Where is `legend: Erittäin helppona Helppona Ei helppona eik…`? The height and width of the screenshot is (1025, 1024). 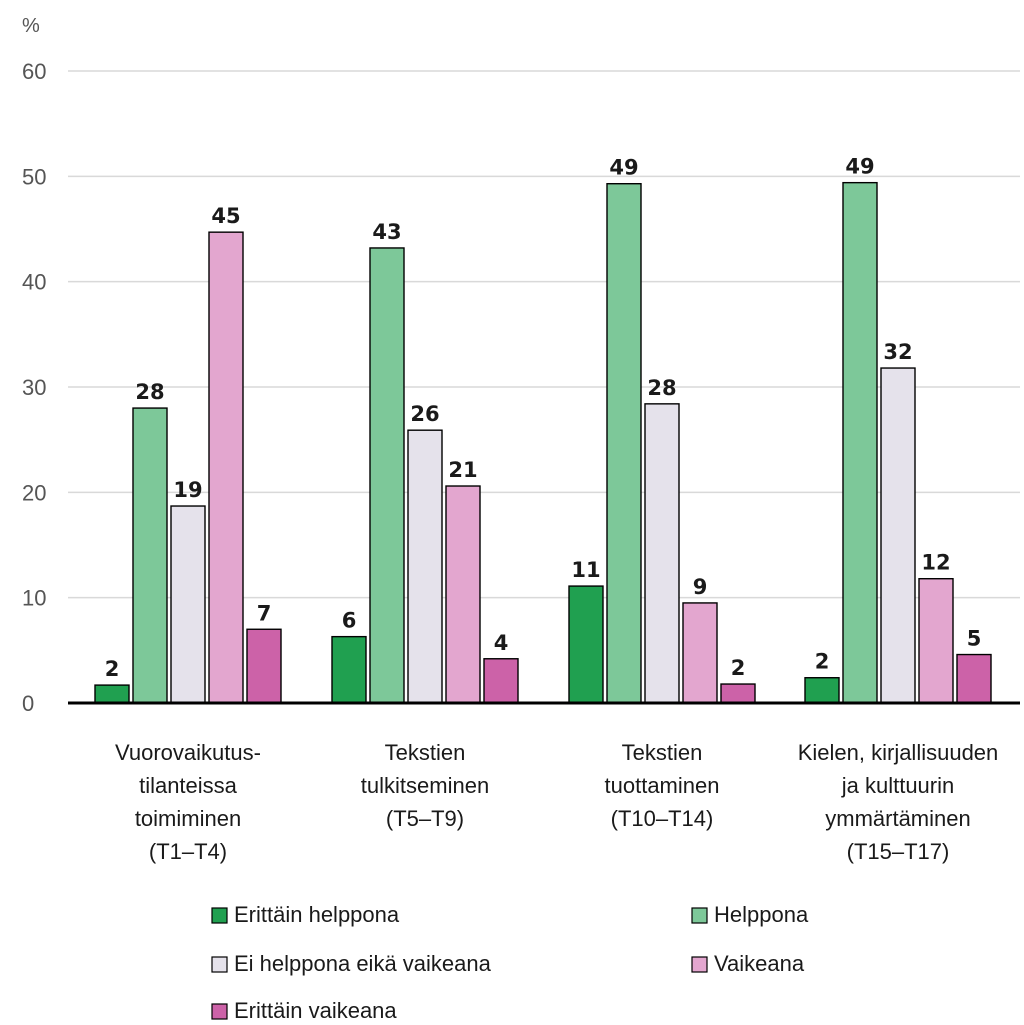
legend: Erittäin helppona Helppona Ei helppona eik… is located at coordinates (510, 962).